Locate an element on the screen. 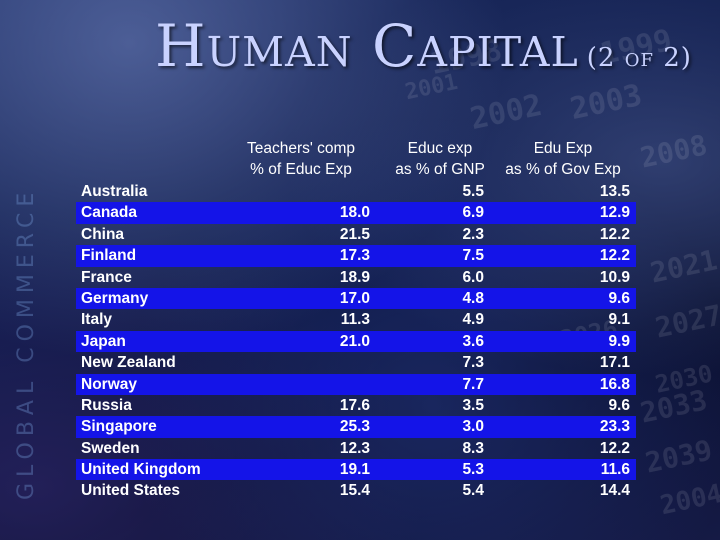  edu-exp-gov-cell: 12.9 is located at coordinates (614, 213).